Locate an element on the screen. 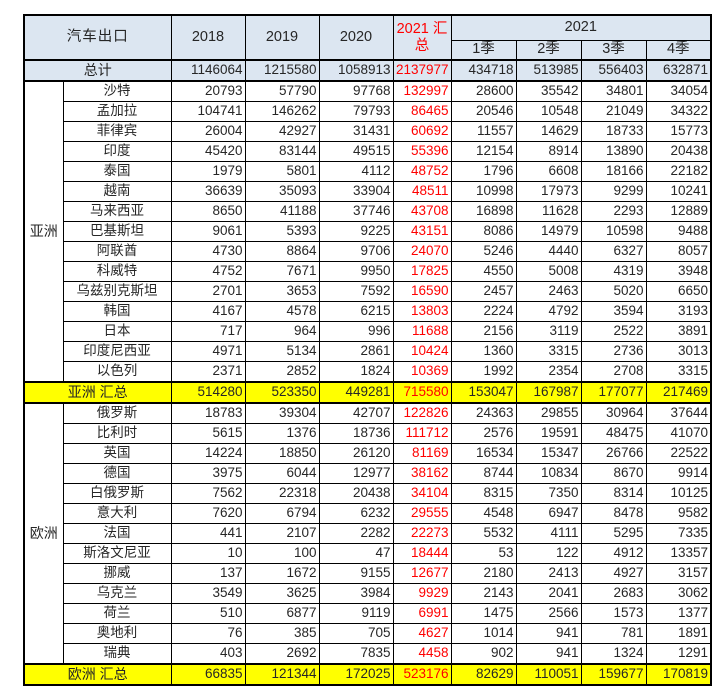 This screenshot has height=695, width=723. value-cell: 10 is located at coordinates (208, 553).